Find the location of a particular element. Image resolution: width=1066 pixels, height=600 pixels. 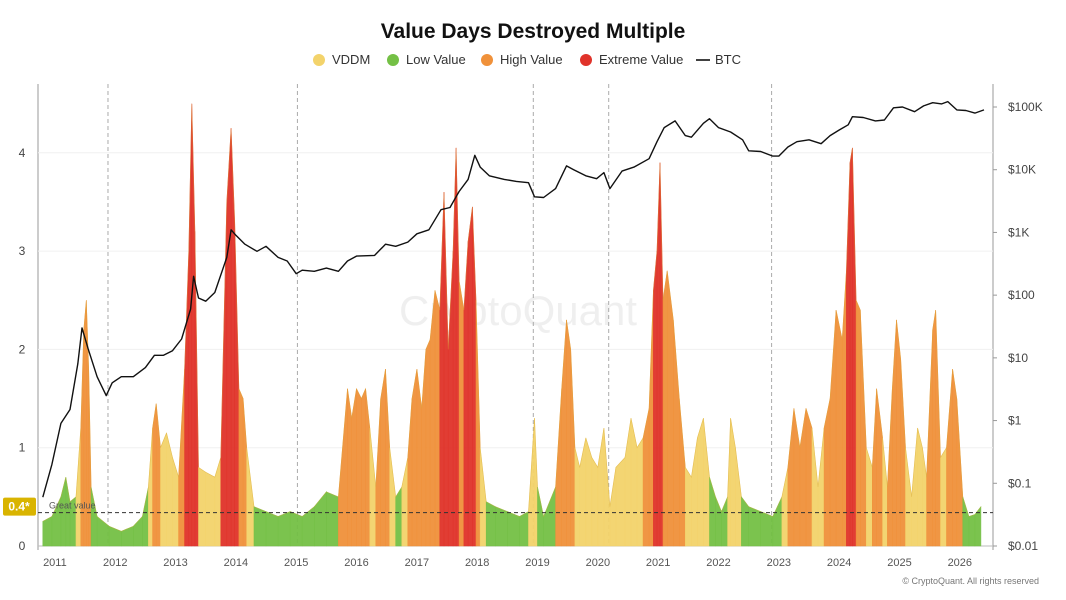

x-tick-label: 2017 is located at coordinates (417, 563).